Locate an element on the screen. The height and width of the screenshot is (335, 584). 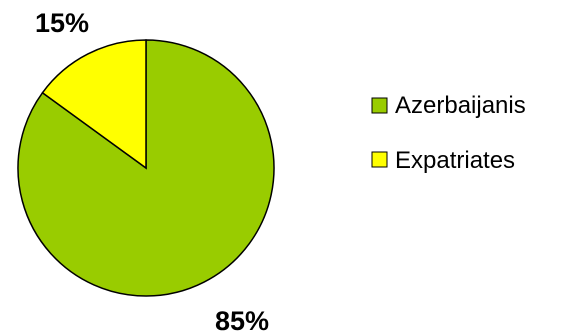
legend-label-azerbaijanis: Azerbaijanis is located at coordinates (460, 105).